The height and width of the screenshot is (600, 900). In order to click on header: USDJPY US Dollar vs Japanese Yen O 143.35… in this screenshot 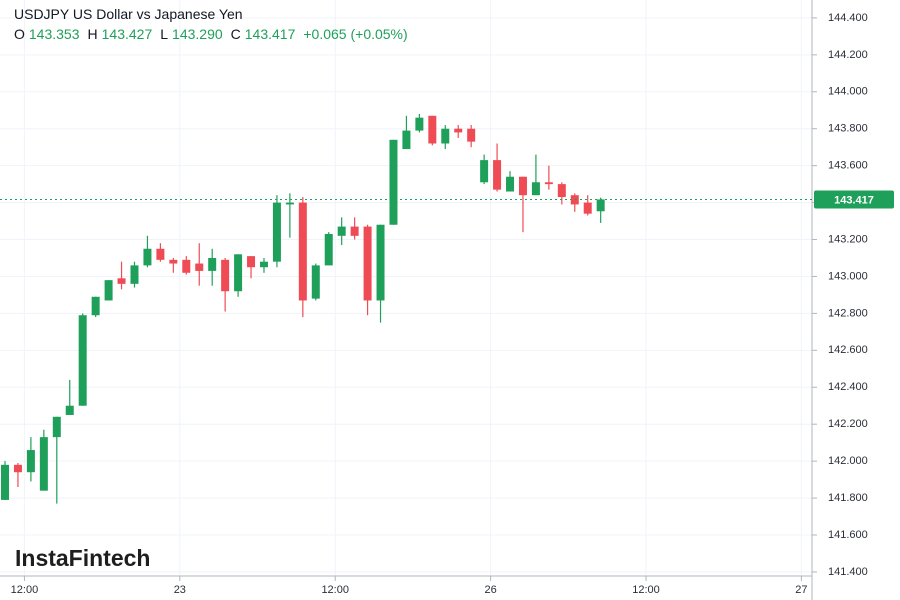, I will do `click(215, 24)`.